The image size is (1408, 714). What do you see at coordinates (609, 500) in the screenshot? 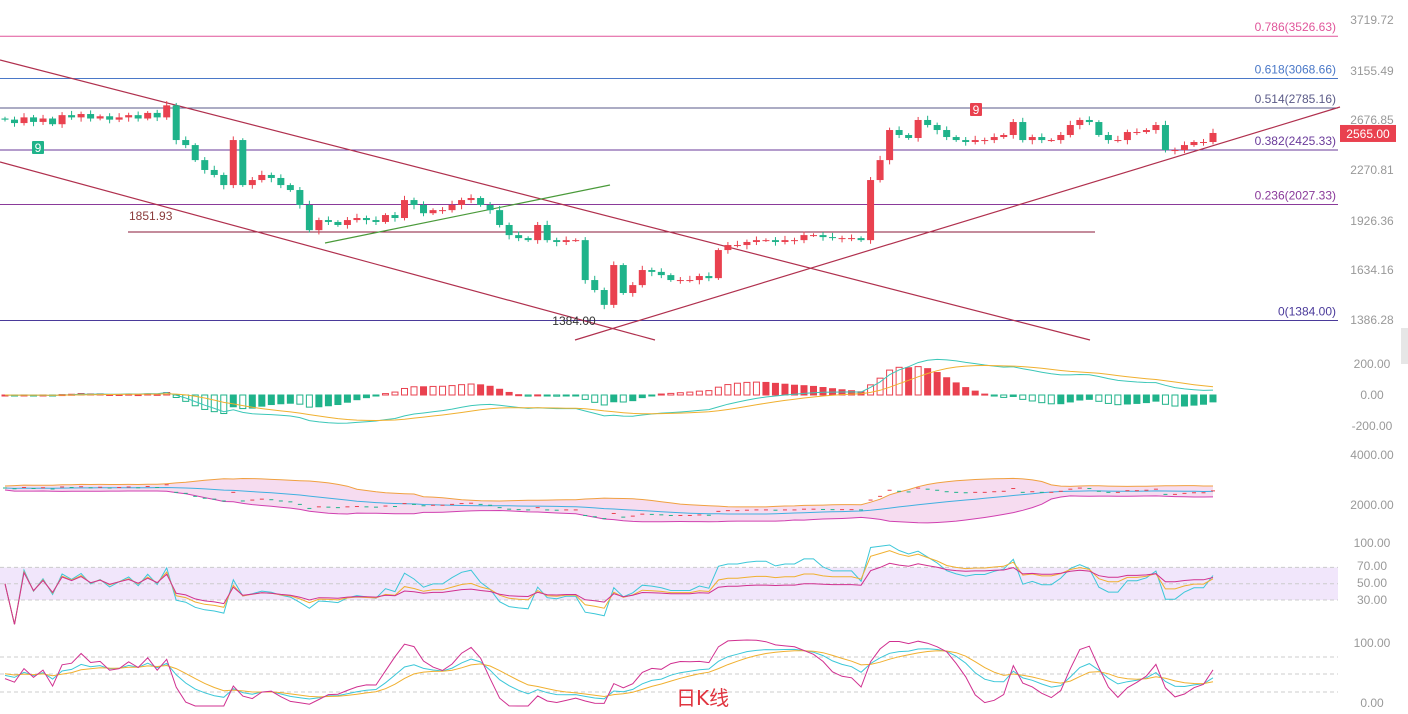
I see `boll-mid-line` at bounding box center [609, 500].